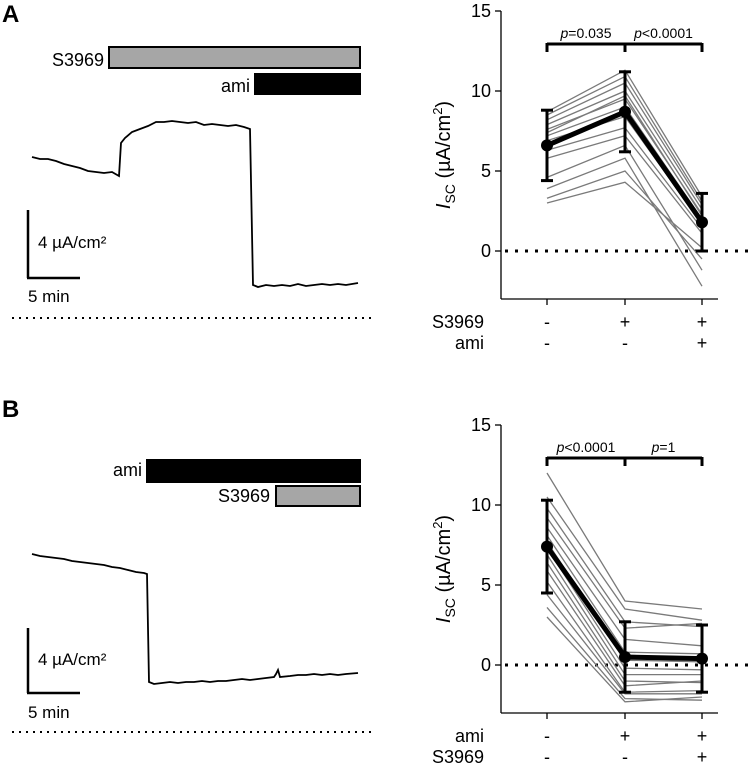 This screenshot has width=750, height=766. Describe the element at coordinates (253, 471) in the screenshot. I see `trace-bar-ami-b` at that location.